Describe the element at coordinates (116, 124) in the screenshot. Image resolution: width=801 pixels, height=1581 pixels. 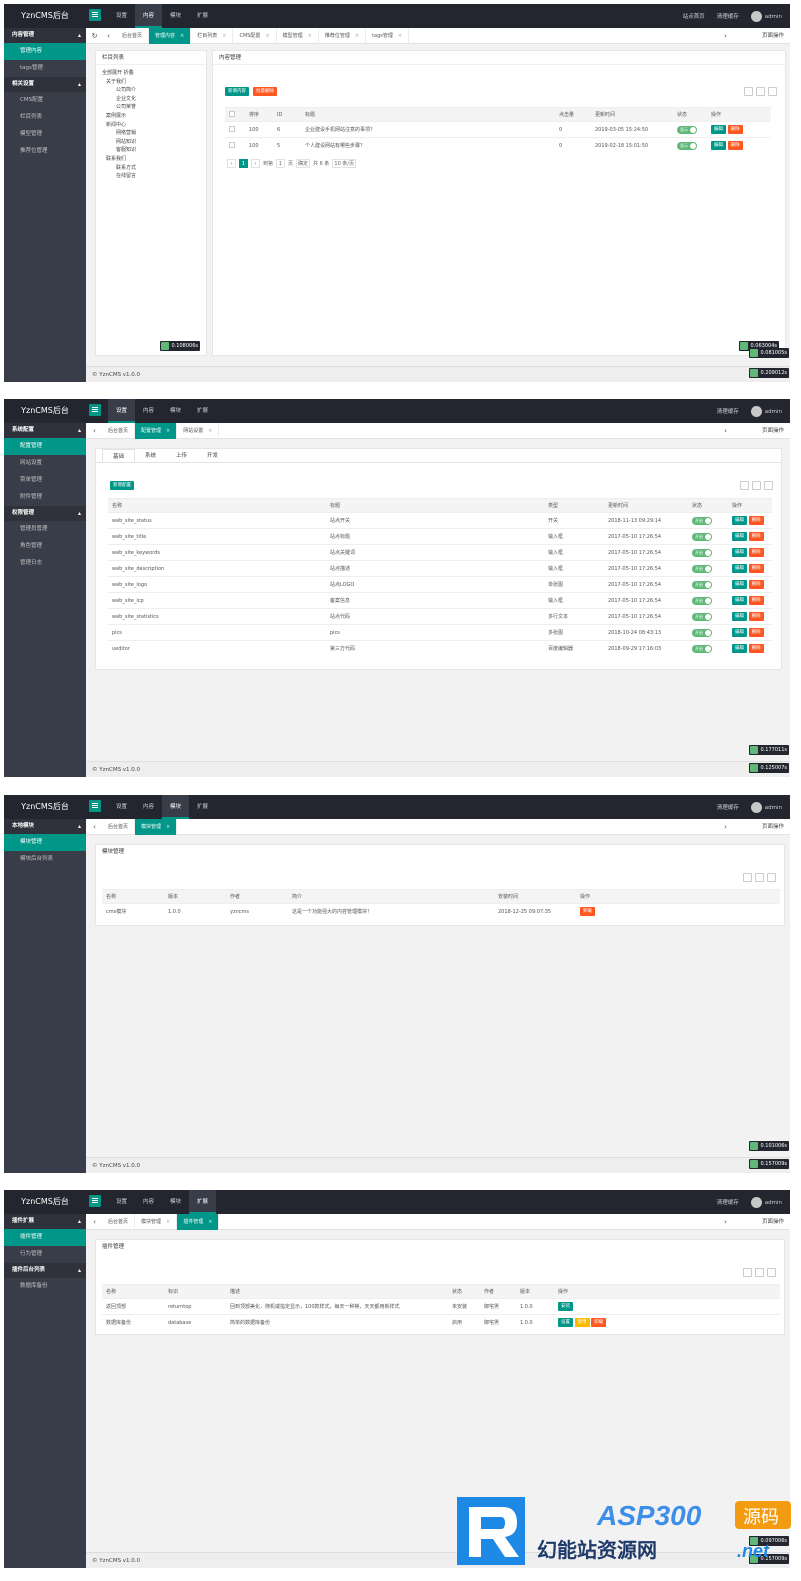
I see `tree-node: 新闻中心` at that location.